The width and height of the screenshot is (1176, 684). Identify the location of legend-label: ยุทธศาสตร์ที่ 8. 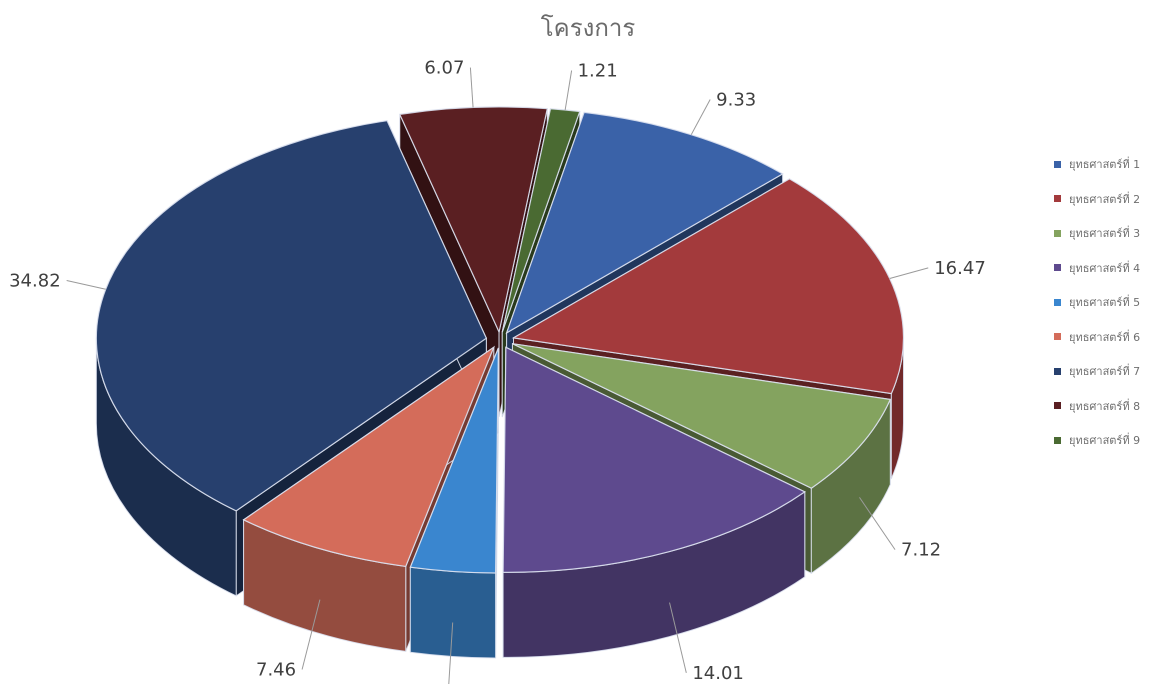
(1105, 406).